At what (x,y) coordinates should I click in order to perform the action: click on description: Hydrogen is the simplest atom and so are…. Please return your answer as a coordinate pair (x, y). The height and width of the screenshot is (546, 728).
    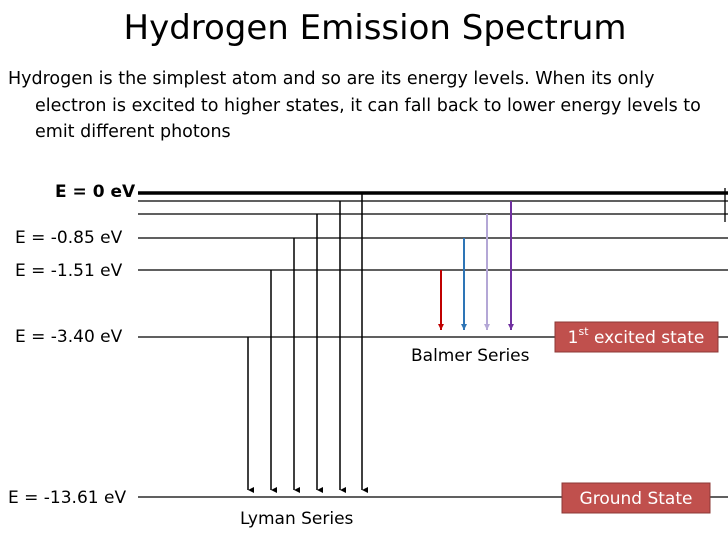
    Looking at the image, I should click on (354, 105).